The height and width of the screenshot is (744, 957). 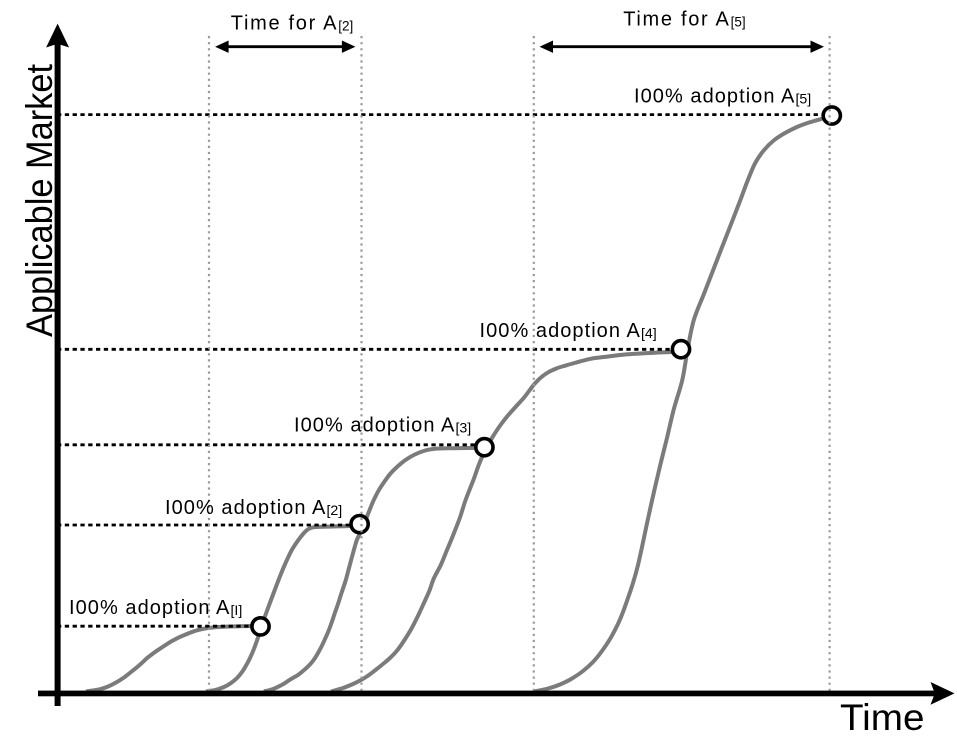 What do you see at coordinates (684, 20) in the screenshot?
I see `svg-text: Time for A[5]` at bounding box center [684, 20].